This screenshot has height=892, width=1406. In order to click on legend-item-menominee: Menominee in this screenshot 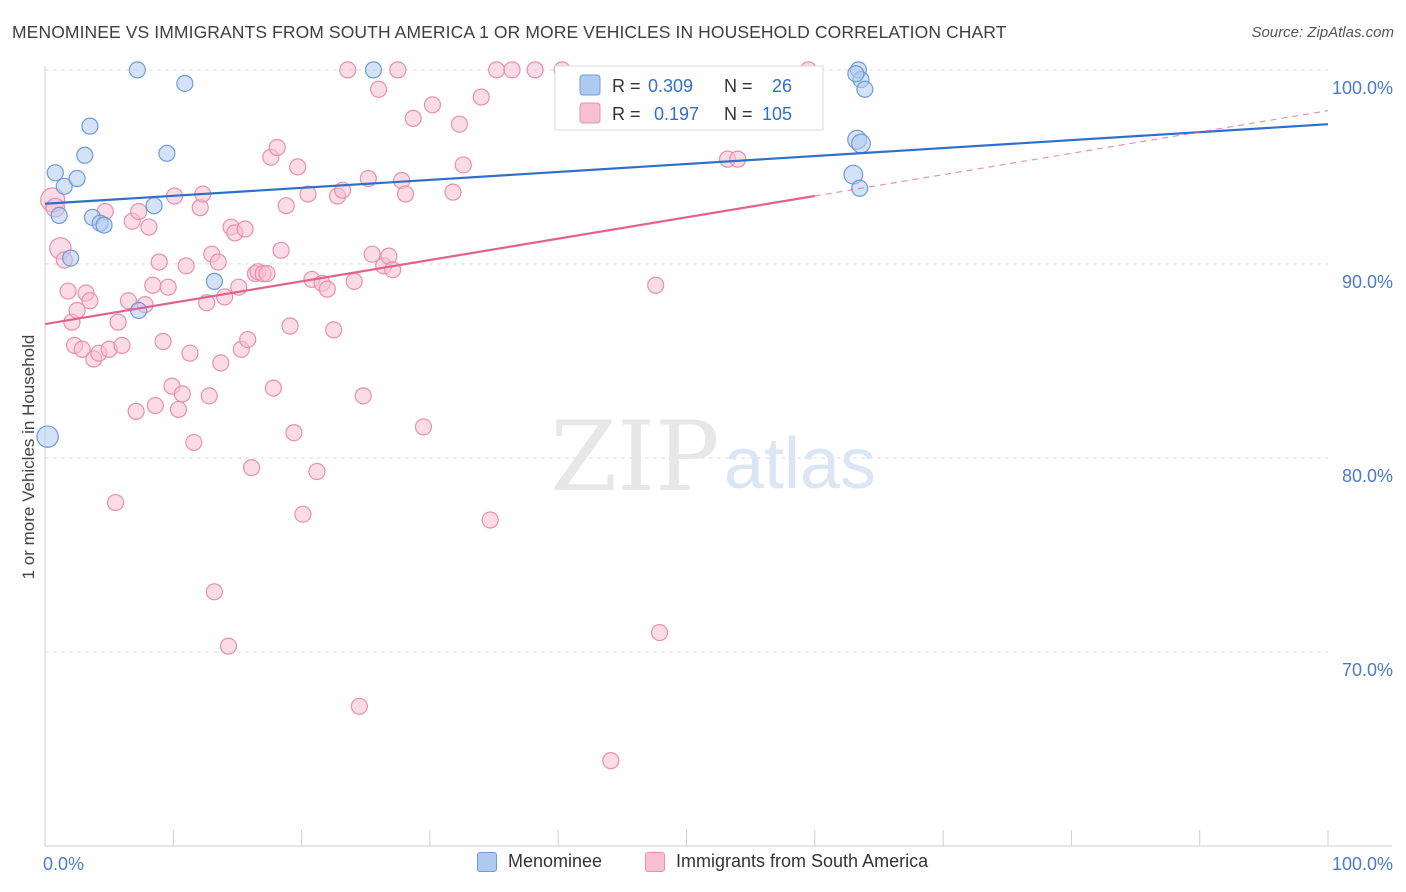, I will do `click(539, 861)`.